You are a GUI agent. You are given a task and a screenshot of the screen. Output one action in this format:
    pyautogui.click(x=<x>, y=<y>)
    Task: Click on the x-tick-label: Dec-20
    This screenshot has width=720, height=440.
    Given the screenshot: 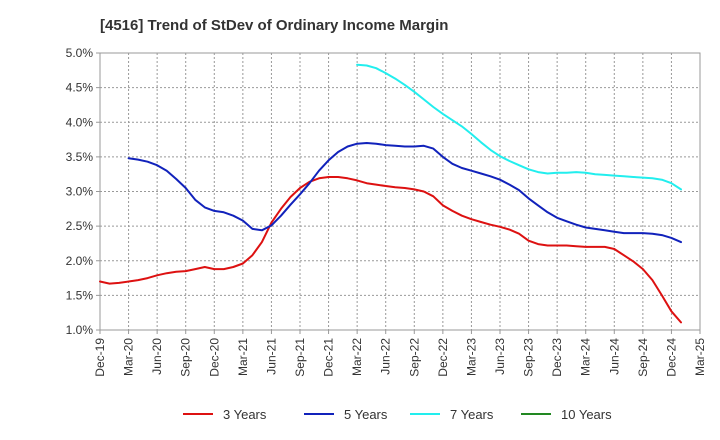 What is the action you would take?
    pyautogui.click(x=214, y=357)
    